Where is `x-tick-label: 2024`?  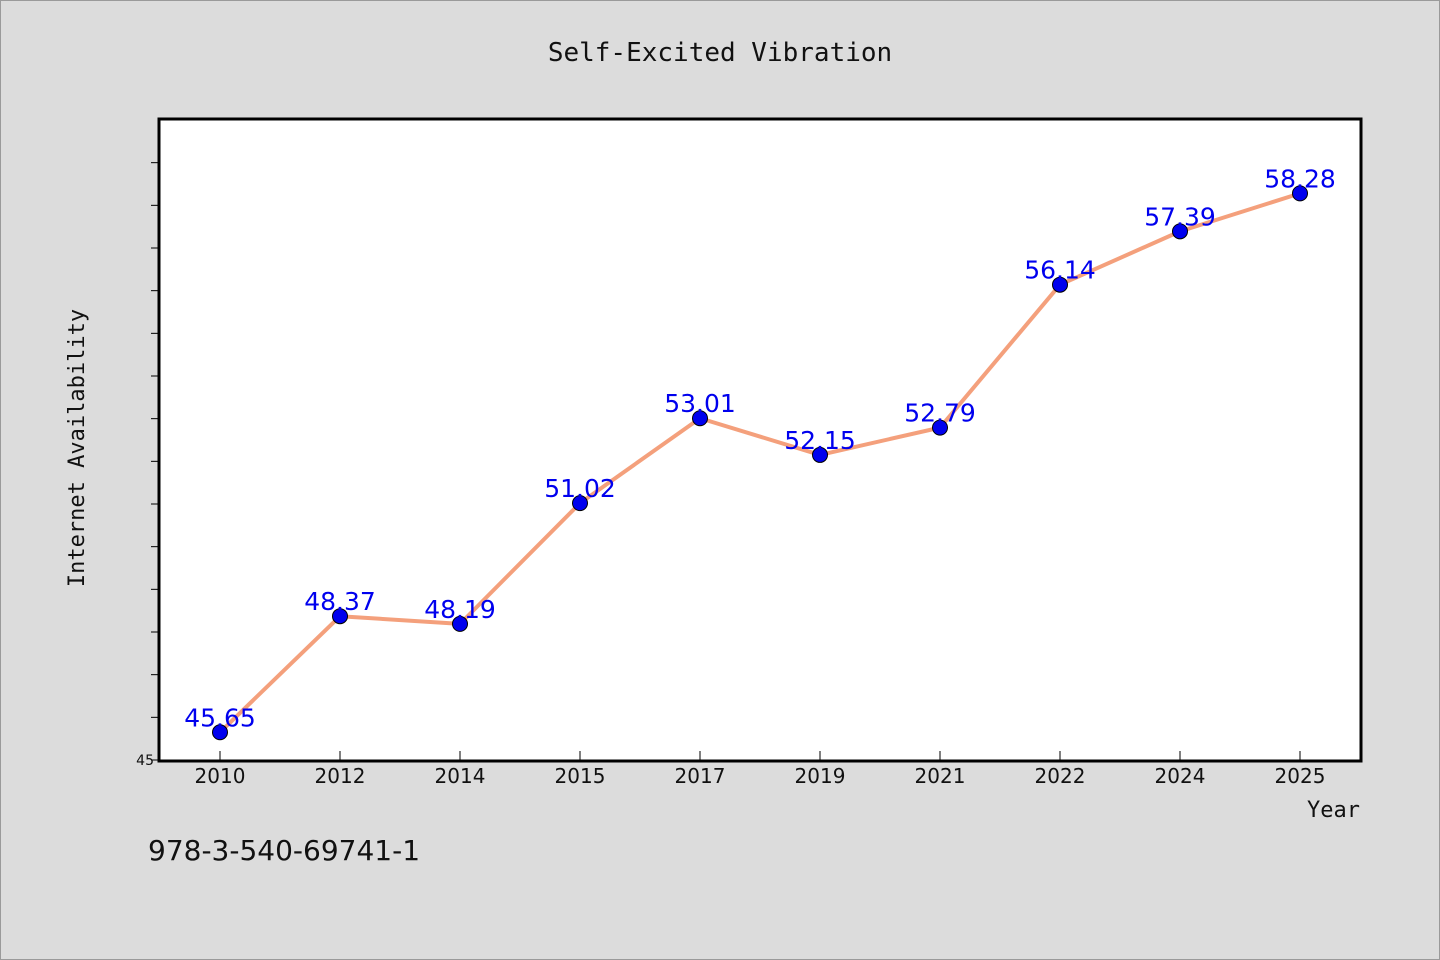 x-tick-label: 2024 is located at coordinates (1180, 776).